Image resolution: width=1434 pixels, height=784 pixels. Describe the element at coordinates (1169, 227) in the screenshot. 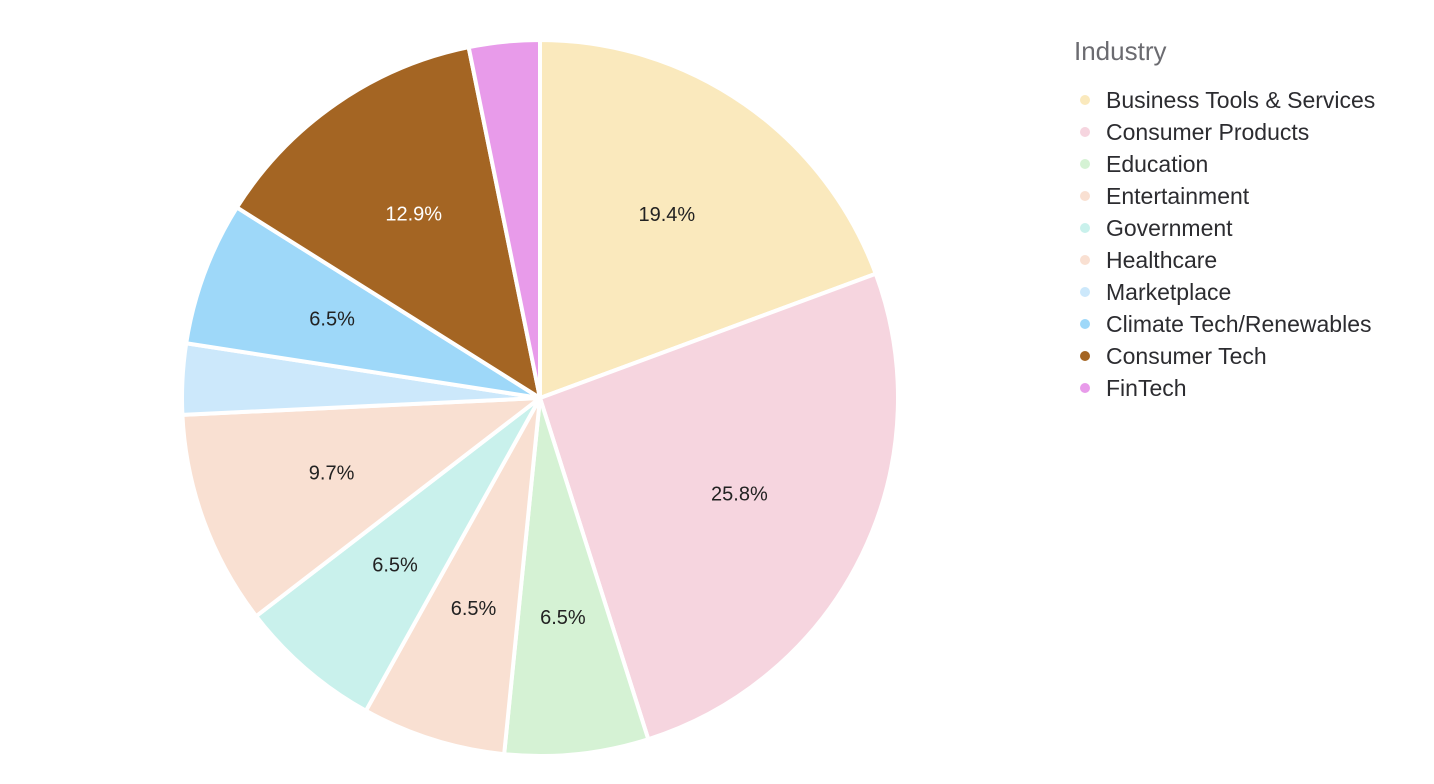

I see `legend-label: Government` at that location.